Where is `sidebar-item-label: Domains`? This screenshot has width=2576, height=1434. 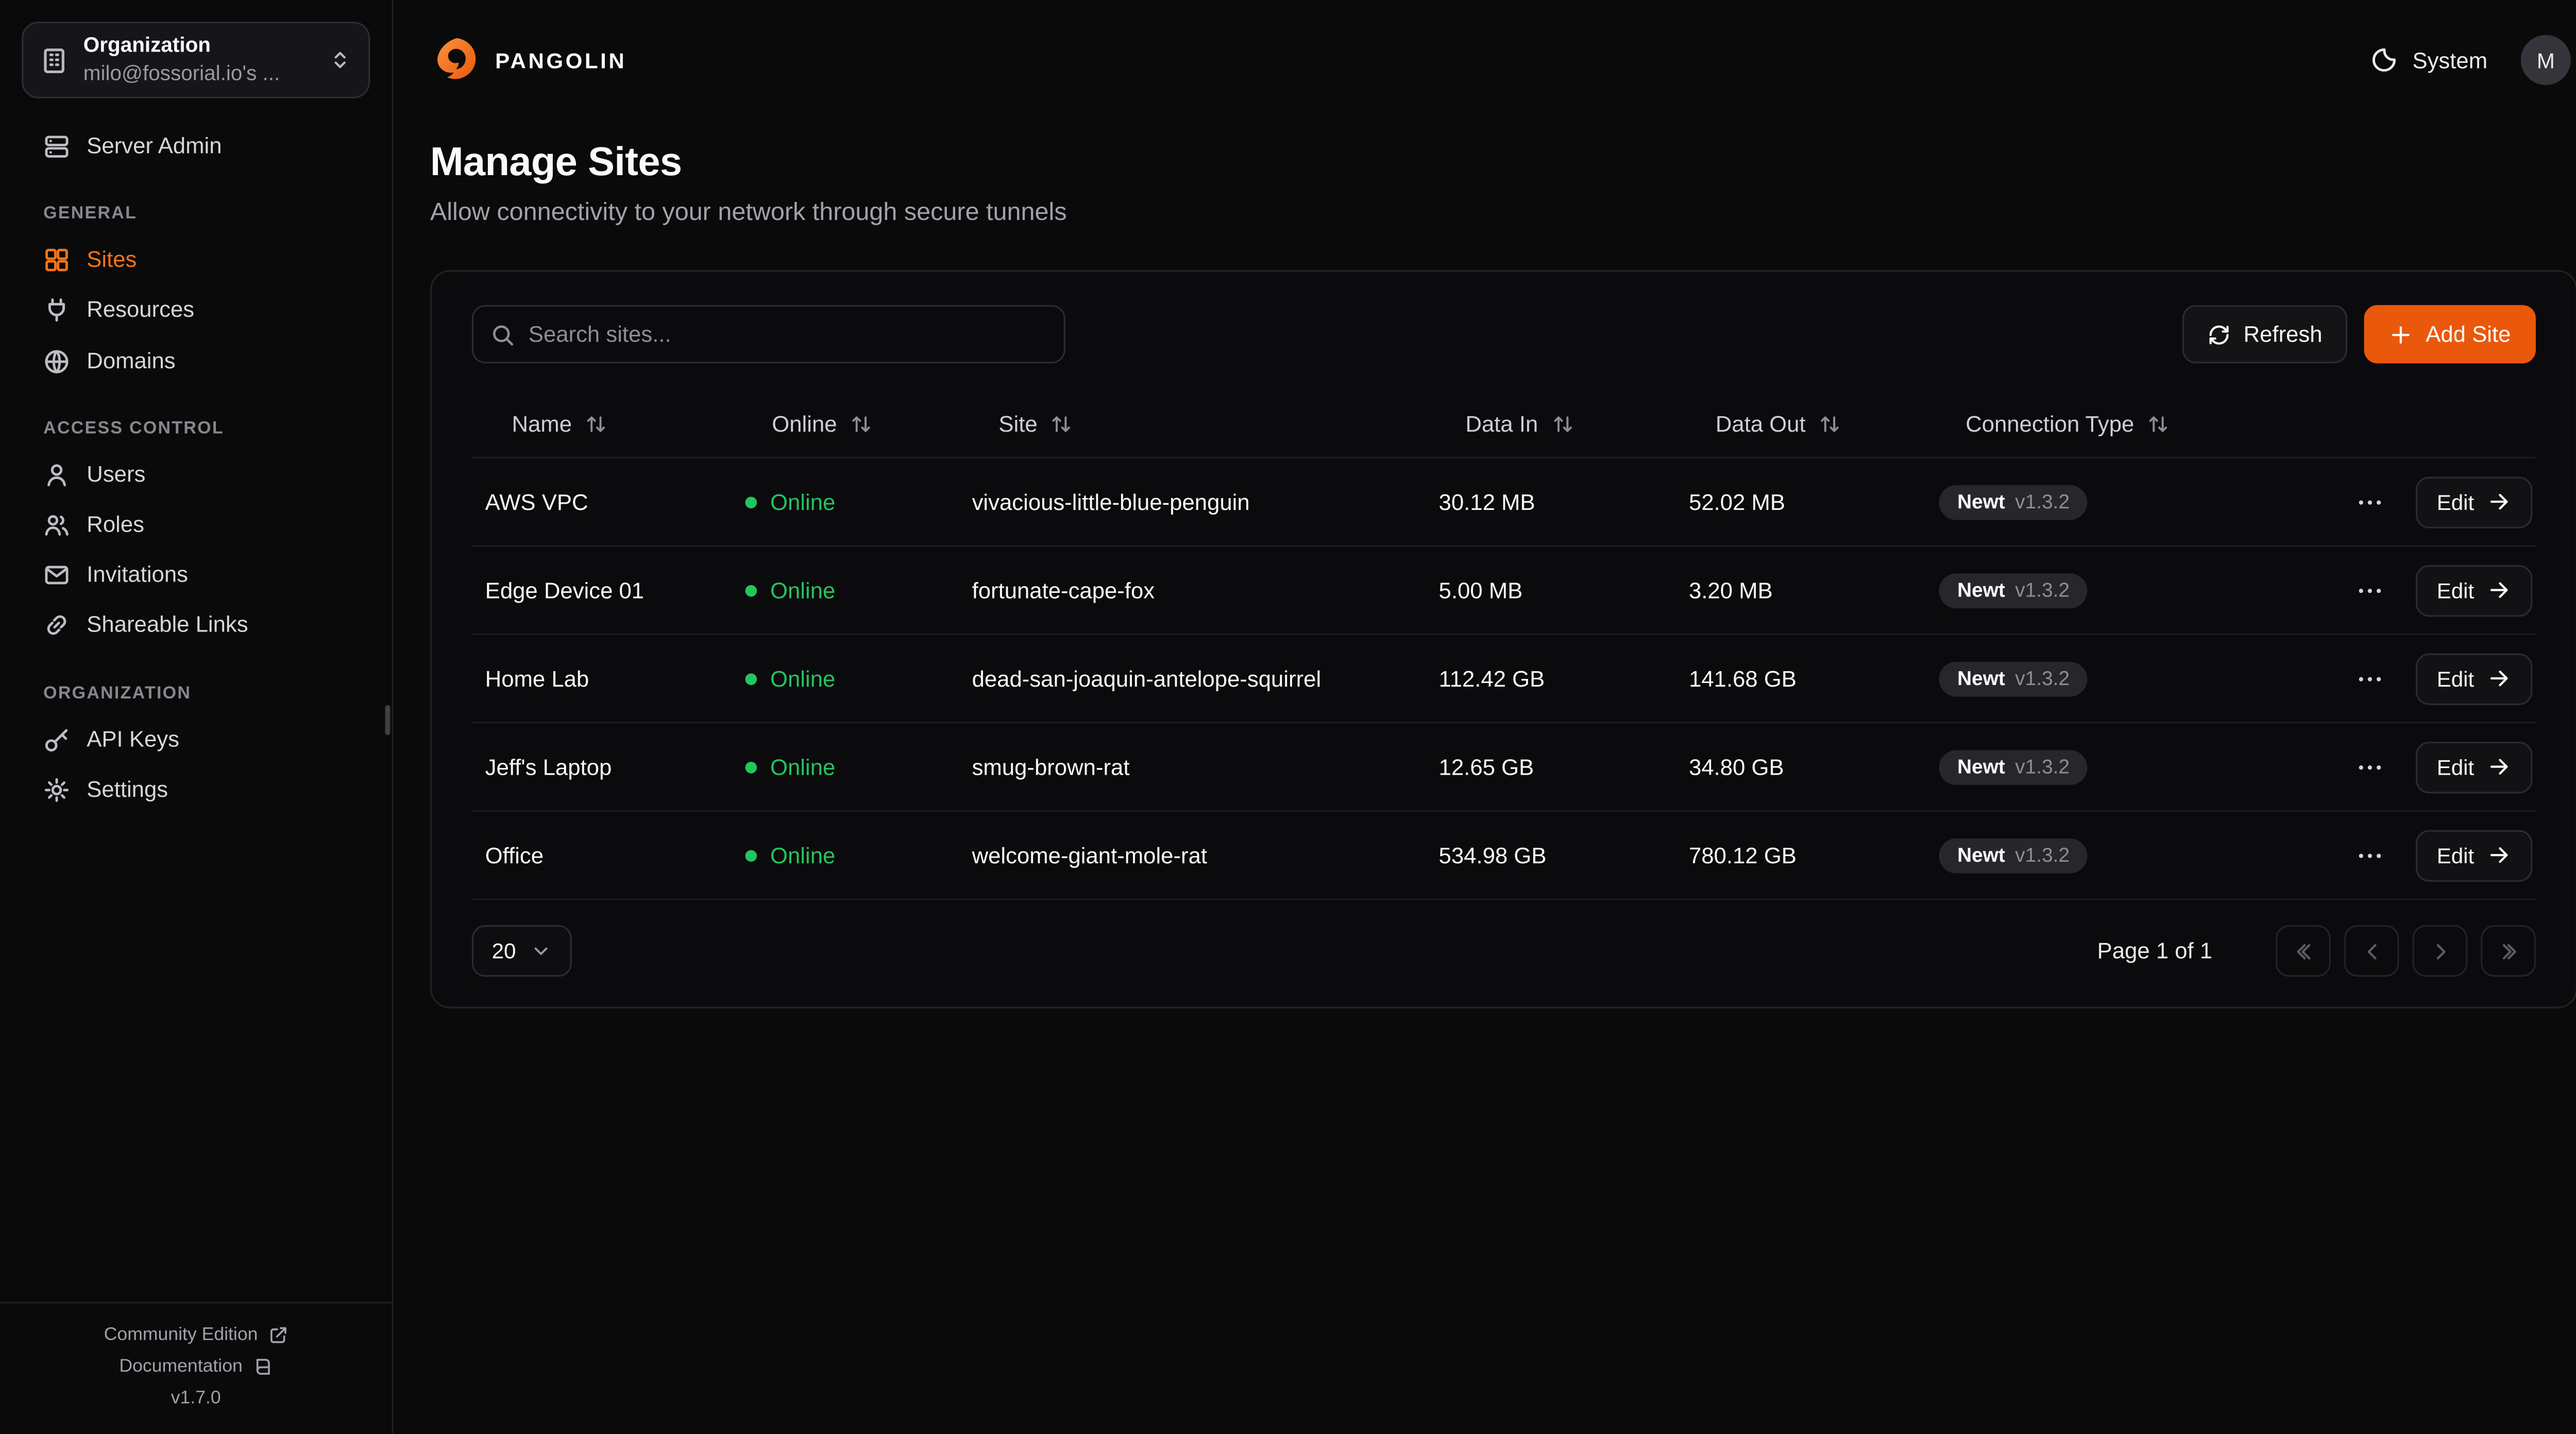 sidebar-item-label: Domains is located at coordinates (131, 360).